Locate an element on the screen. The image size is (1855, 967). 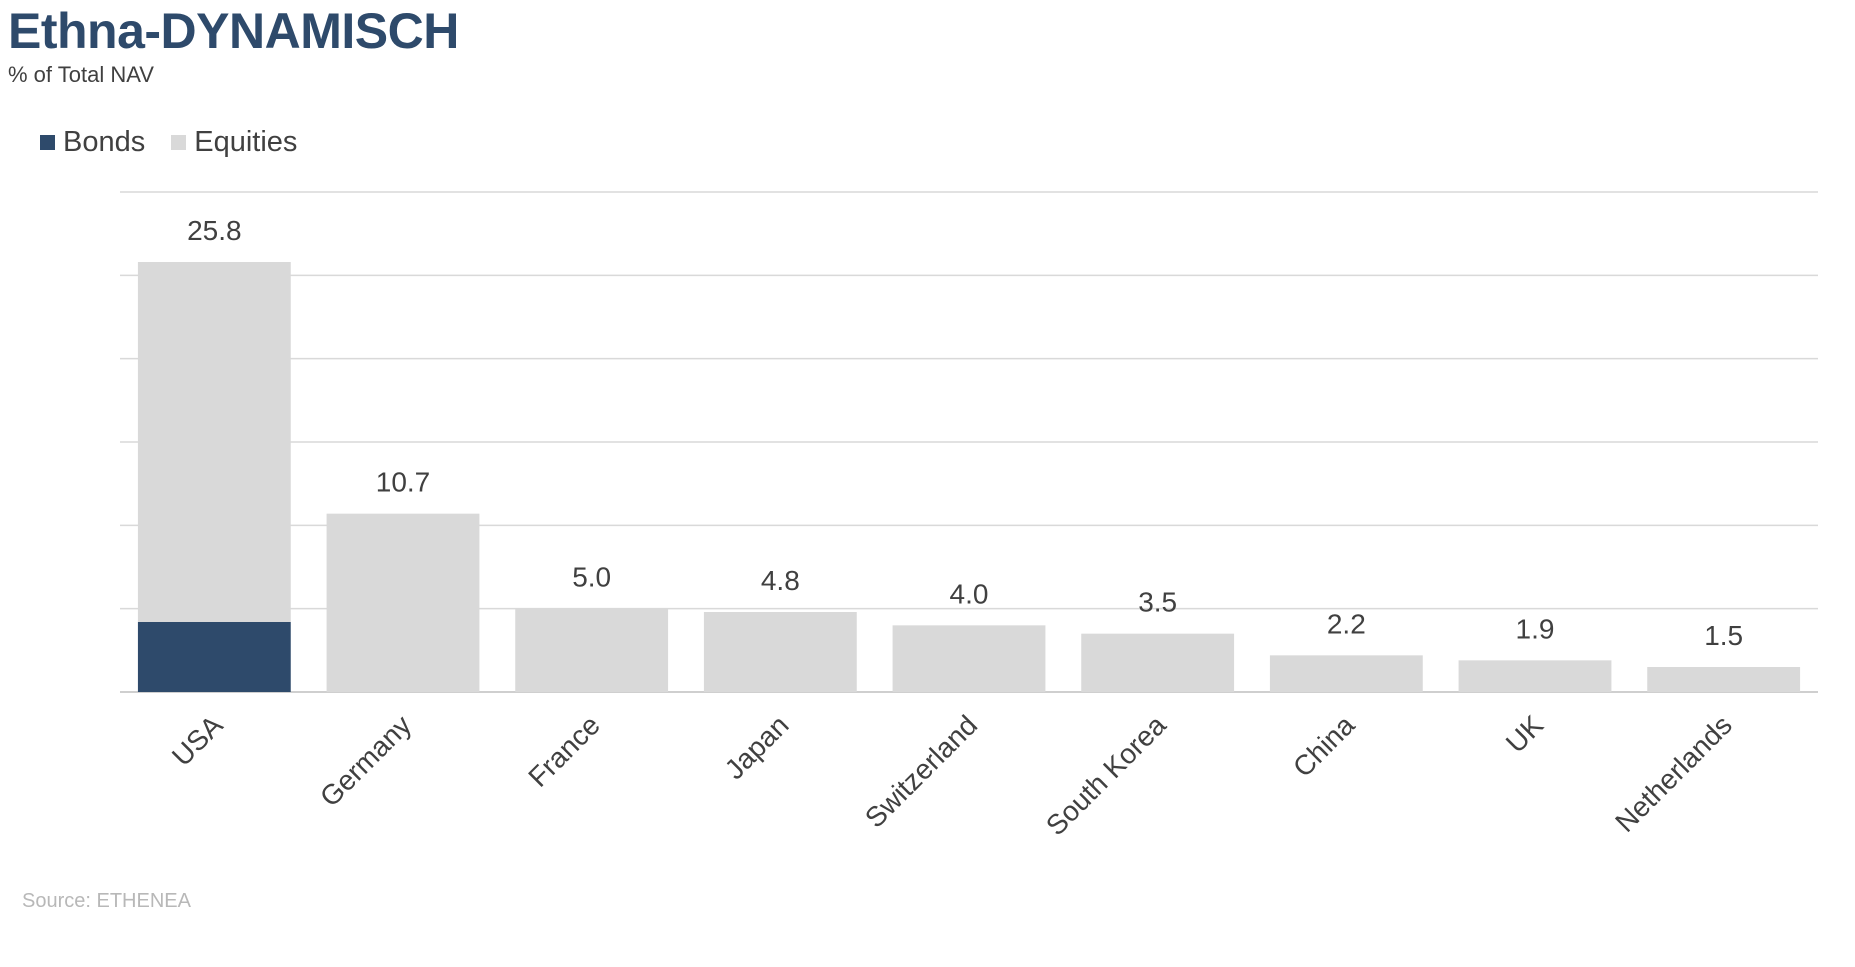
data-label: 1.5 is located at coordinates (1723, 635).